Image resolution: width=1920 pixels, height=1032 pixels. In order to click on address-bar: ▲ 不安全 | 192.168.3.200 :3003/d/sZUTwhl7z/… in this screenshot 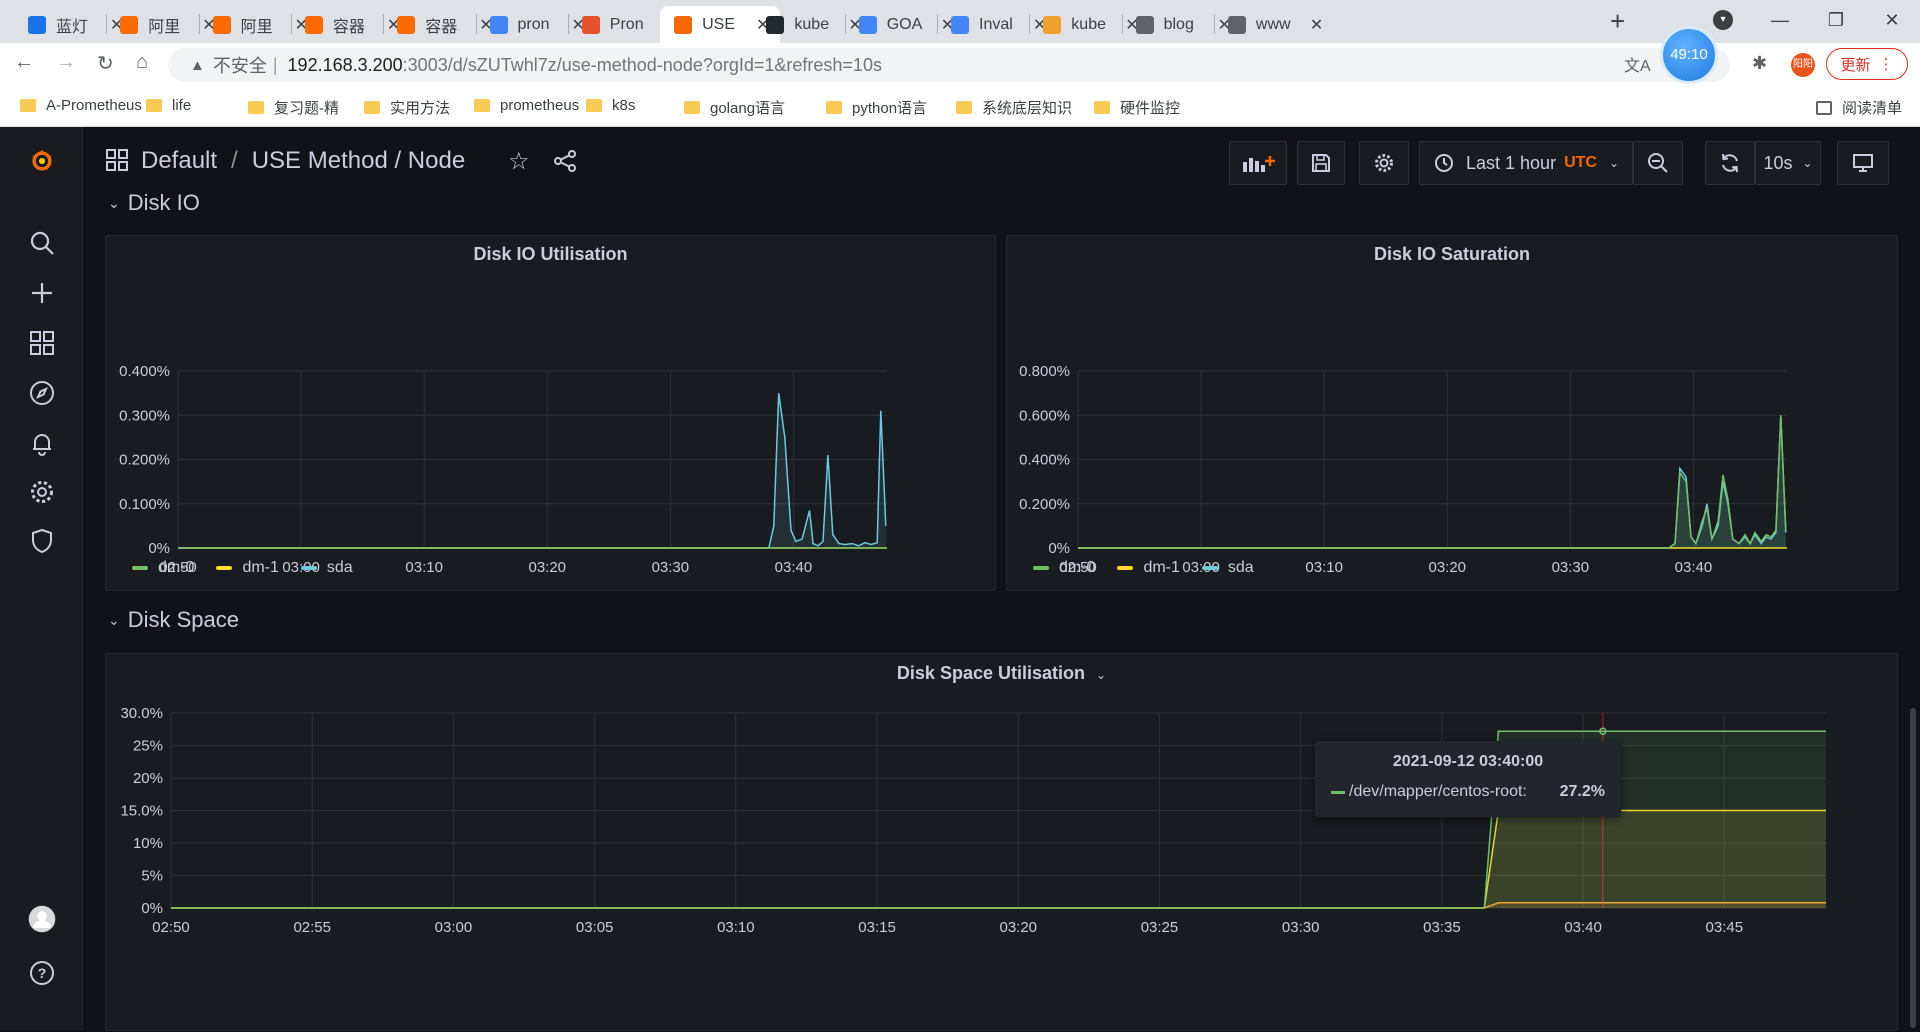, I will do `click(949, 65)`.